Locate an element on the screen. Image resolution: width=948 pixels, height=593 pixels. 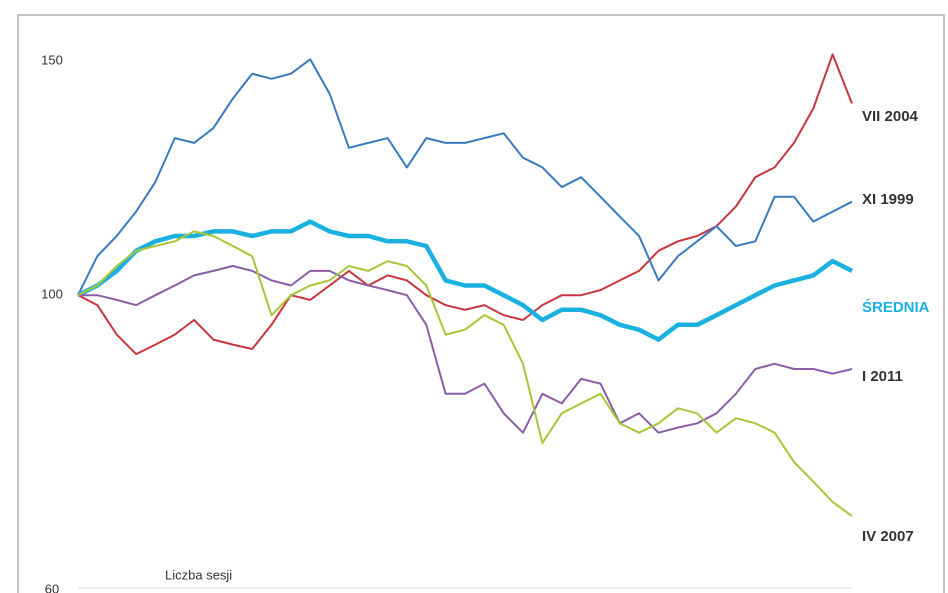
y-tick-label: 150 is located at coordinates (52, 60).